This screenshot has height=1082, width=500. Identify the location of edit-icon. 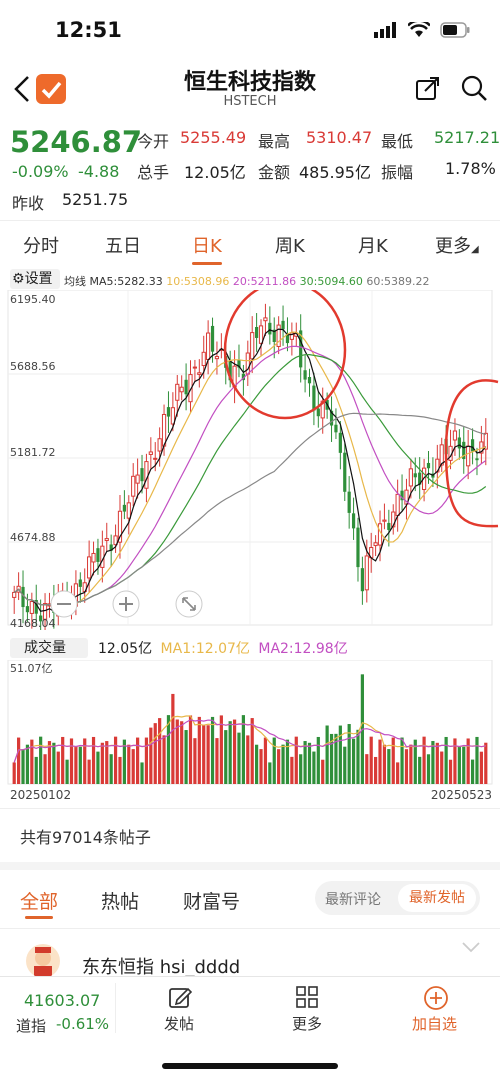
(180, 997).